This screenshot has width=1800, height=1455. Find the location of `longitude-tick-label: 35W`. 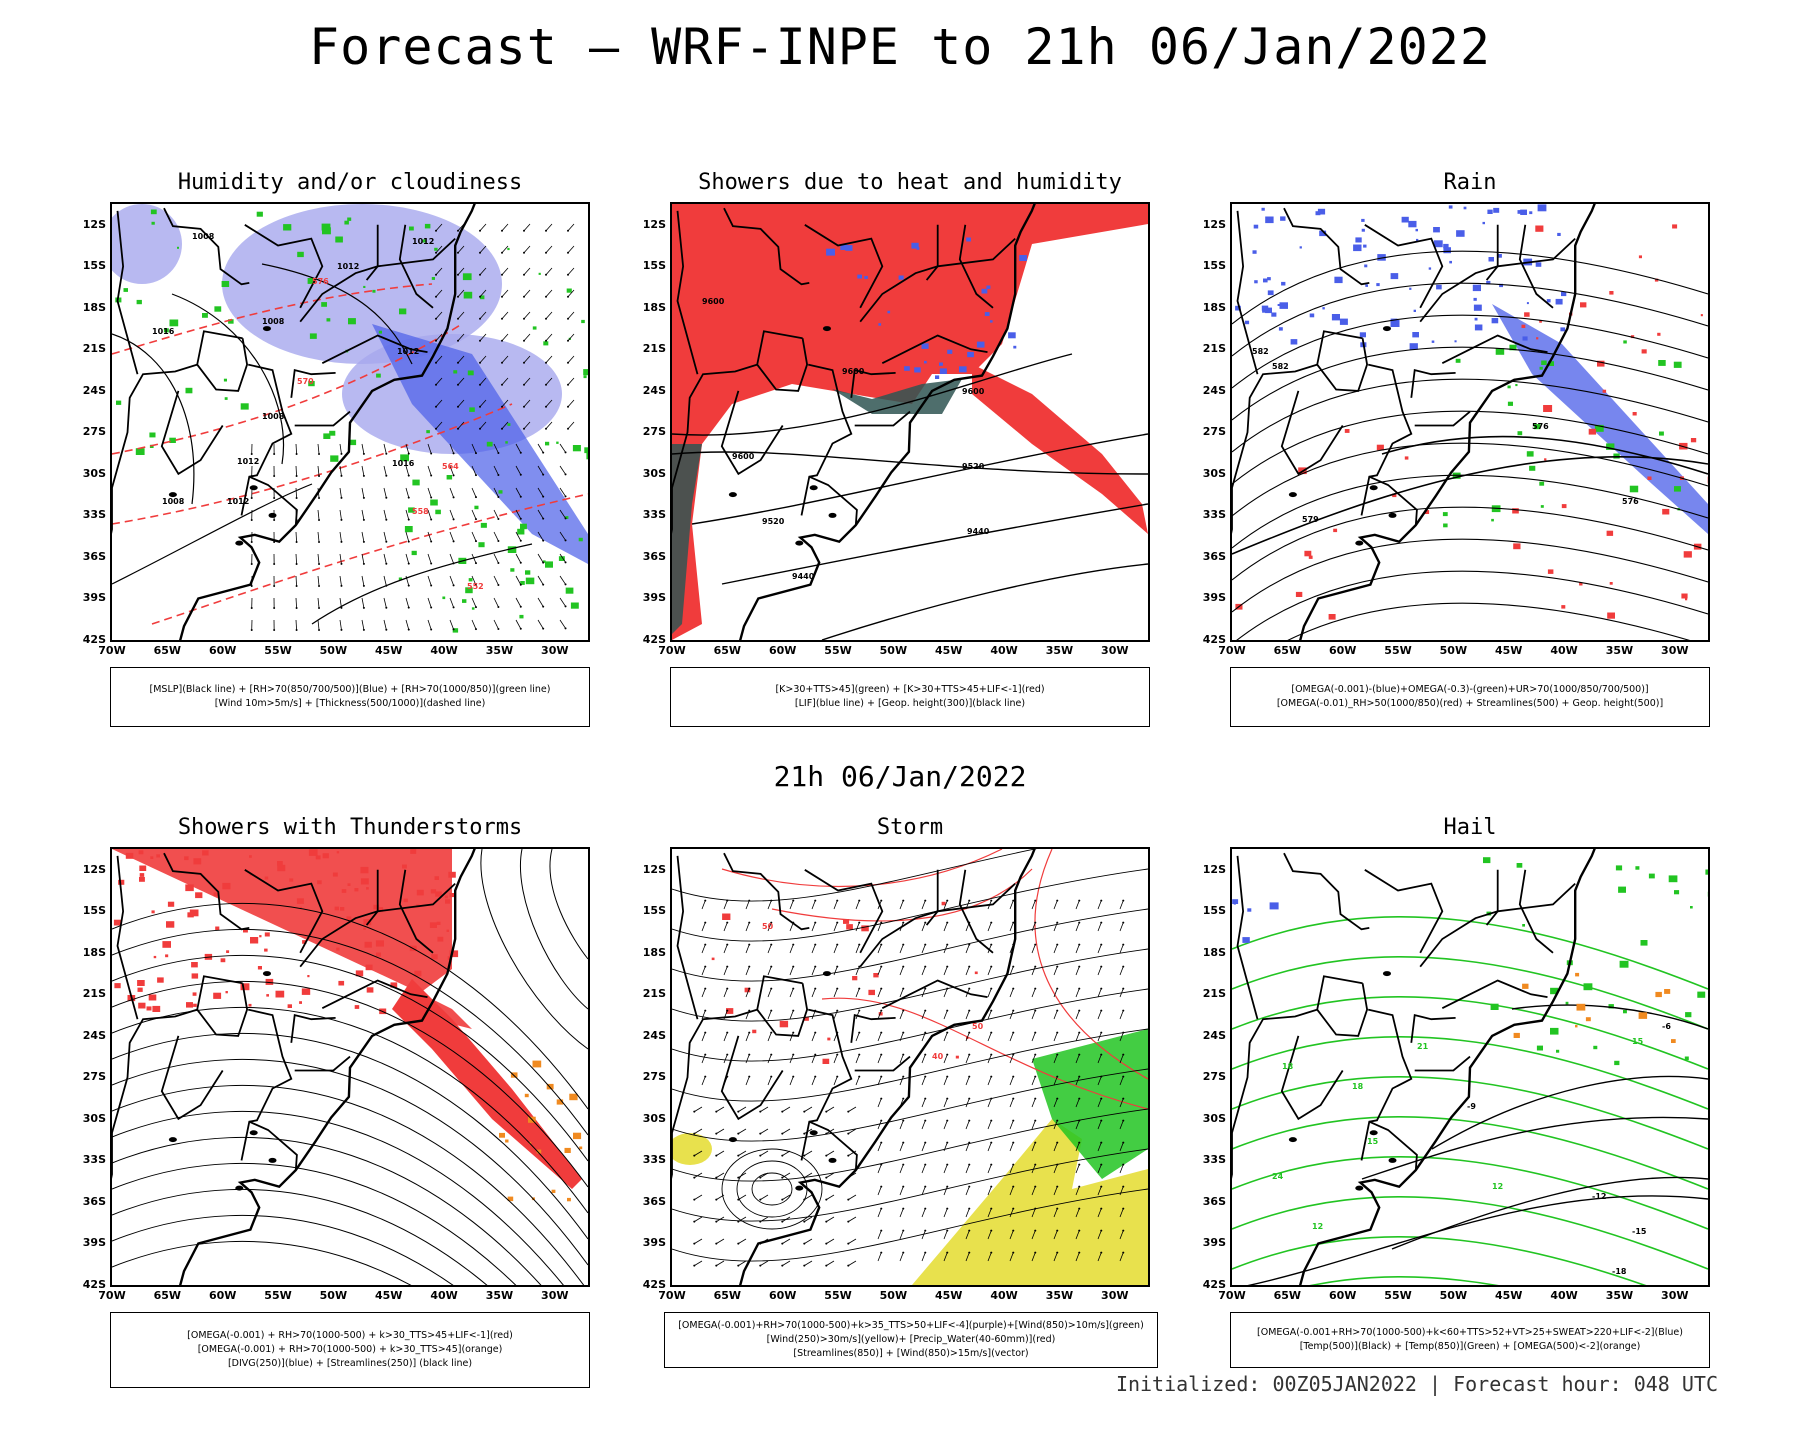

longitude-tick-label: 35W is located at coordinates (499, 650).